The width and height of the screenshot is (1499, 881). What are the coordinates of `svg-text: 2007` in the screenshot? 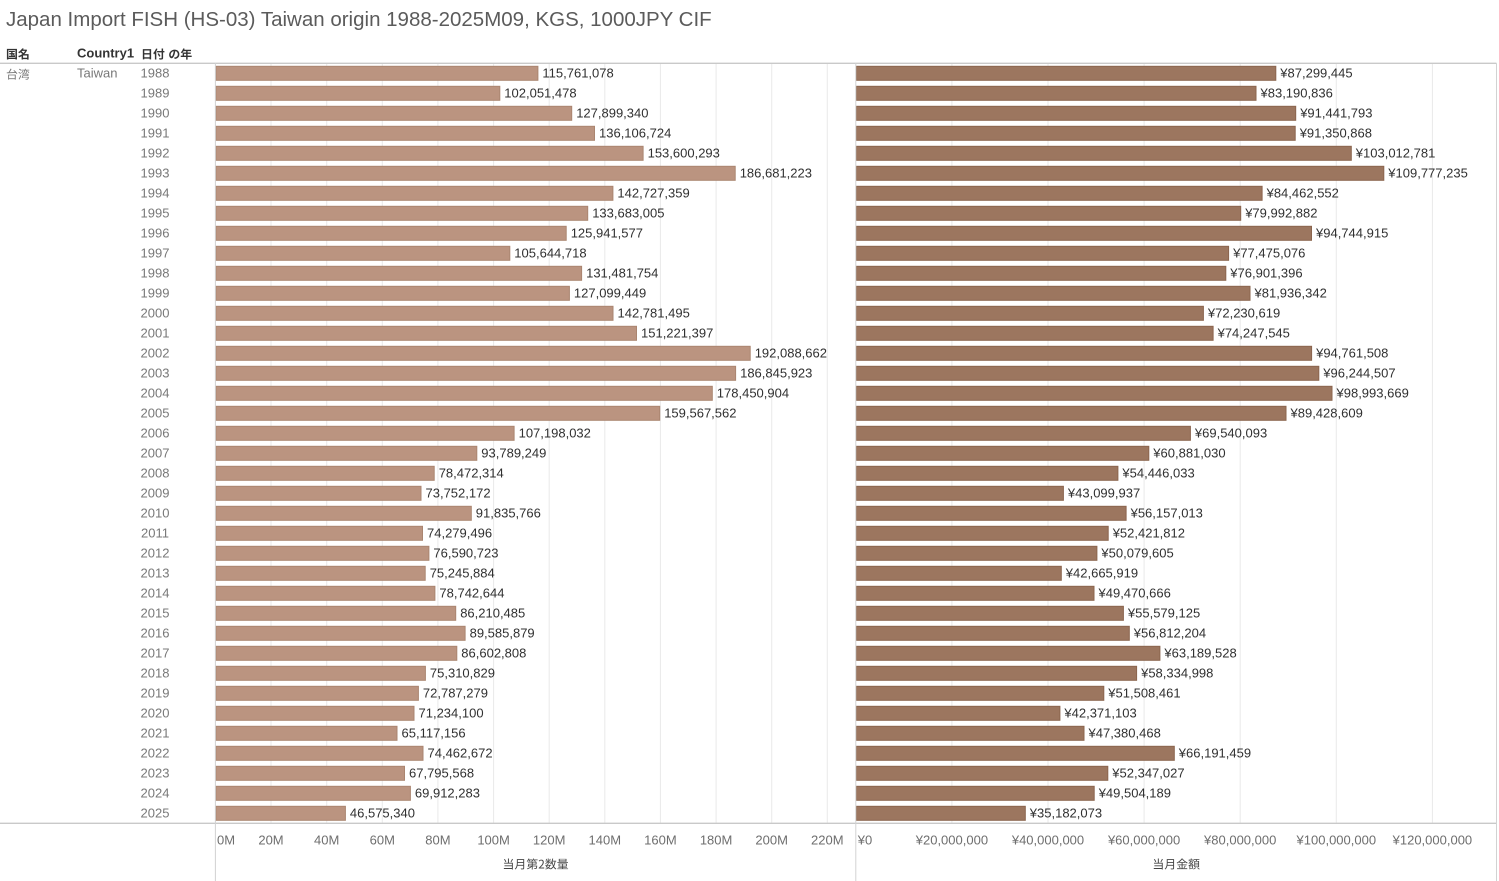 It's located at (155, 453).